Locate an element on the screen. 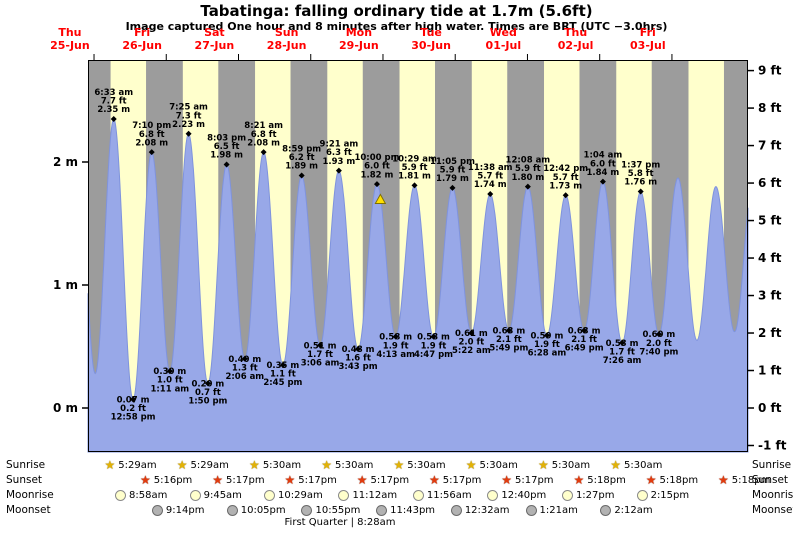 This screenshot has width=793, height=537. day-label: Sat 27-Jun is located at coordinates (215, 39).